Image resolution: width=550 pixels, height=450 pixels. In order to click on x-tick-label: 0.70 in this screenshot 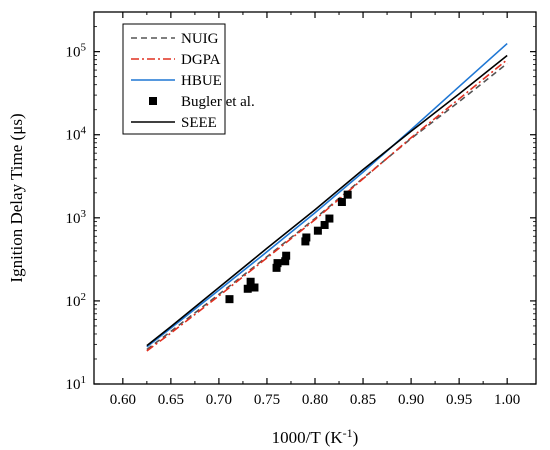, I will do `click(219, 400)`.